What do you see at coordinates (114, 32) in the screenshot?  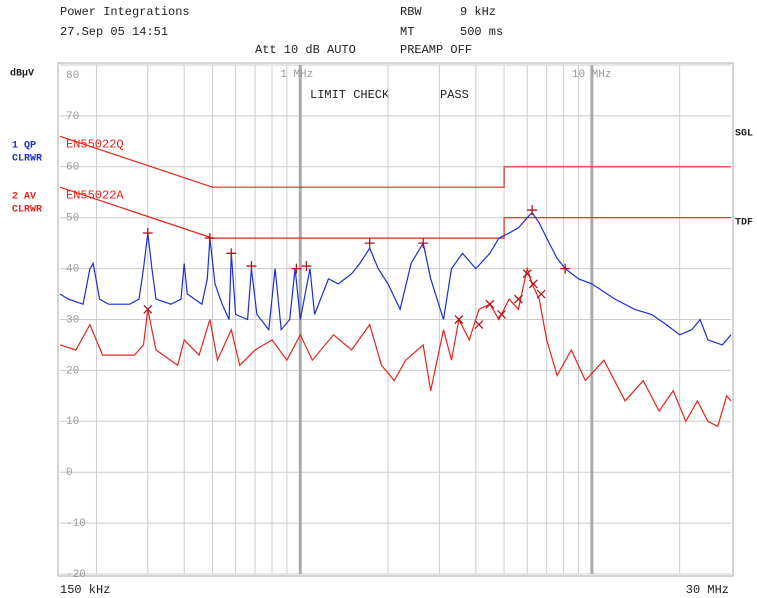 I see `date: 27.Sep 05 14:51` at bounding box center [114, 32].